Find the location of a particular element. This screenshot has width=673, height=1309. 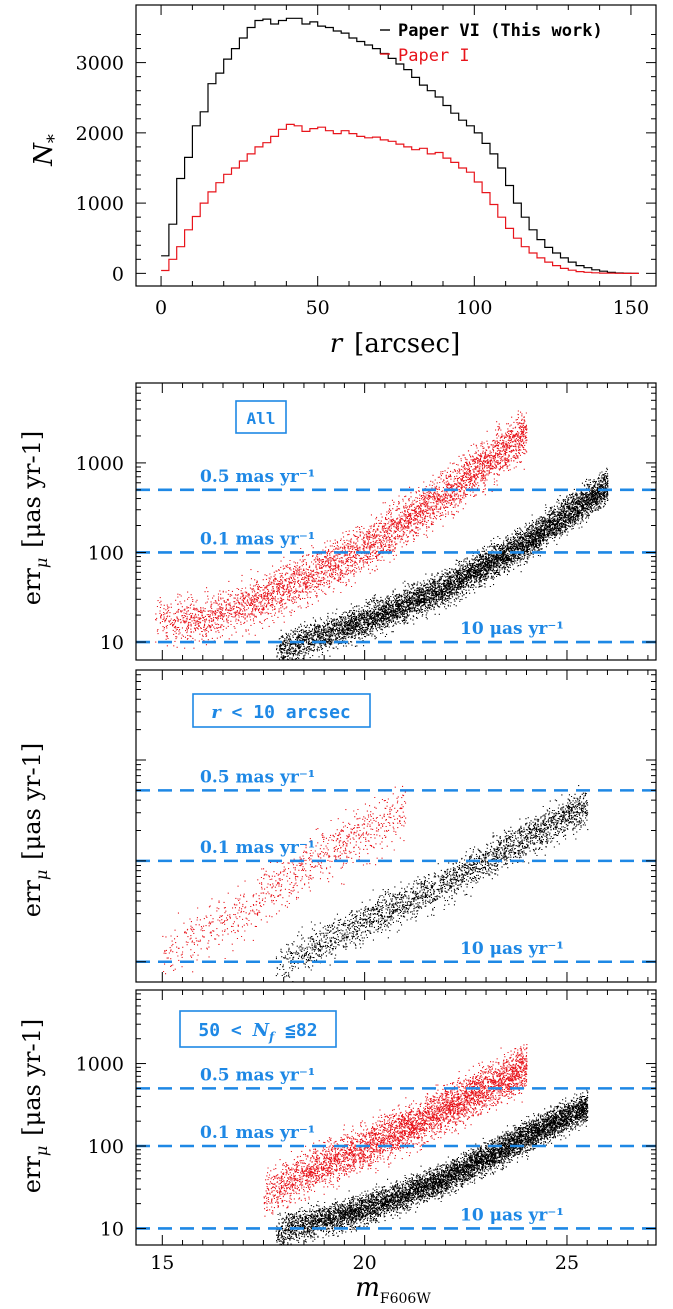

panel-nf-xlabel-sub: F606W is located at coordinates (405, 1299).